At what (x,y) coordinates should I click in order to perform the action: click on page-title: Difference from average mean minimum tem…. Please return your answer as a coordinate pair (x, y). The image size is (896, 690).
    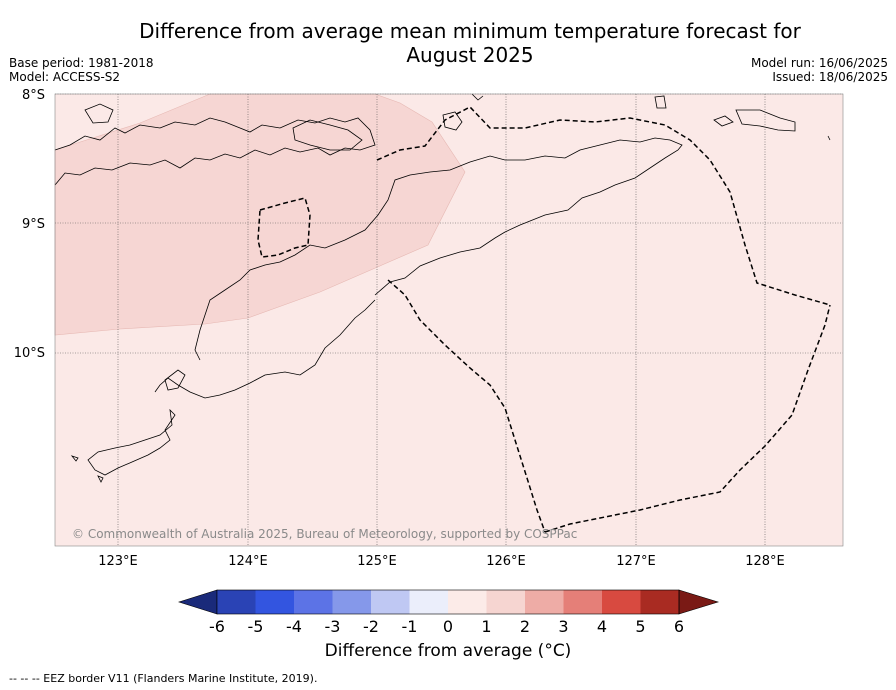
    Looking at the image, I should click on (448, 43).